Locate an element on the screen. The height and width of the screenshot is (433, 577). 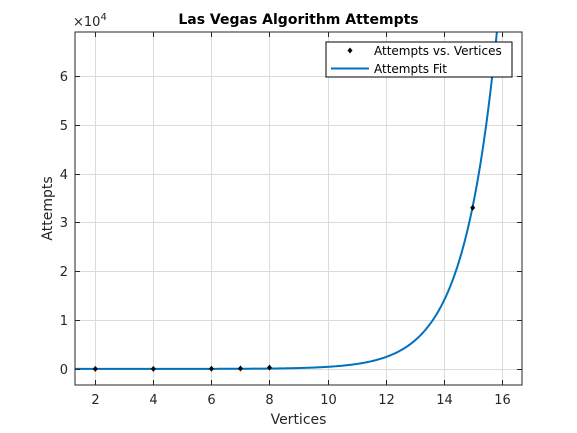
legend-fit-label: Attempts Fit is located at coordinates (410, 69).